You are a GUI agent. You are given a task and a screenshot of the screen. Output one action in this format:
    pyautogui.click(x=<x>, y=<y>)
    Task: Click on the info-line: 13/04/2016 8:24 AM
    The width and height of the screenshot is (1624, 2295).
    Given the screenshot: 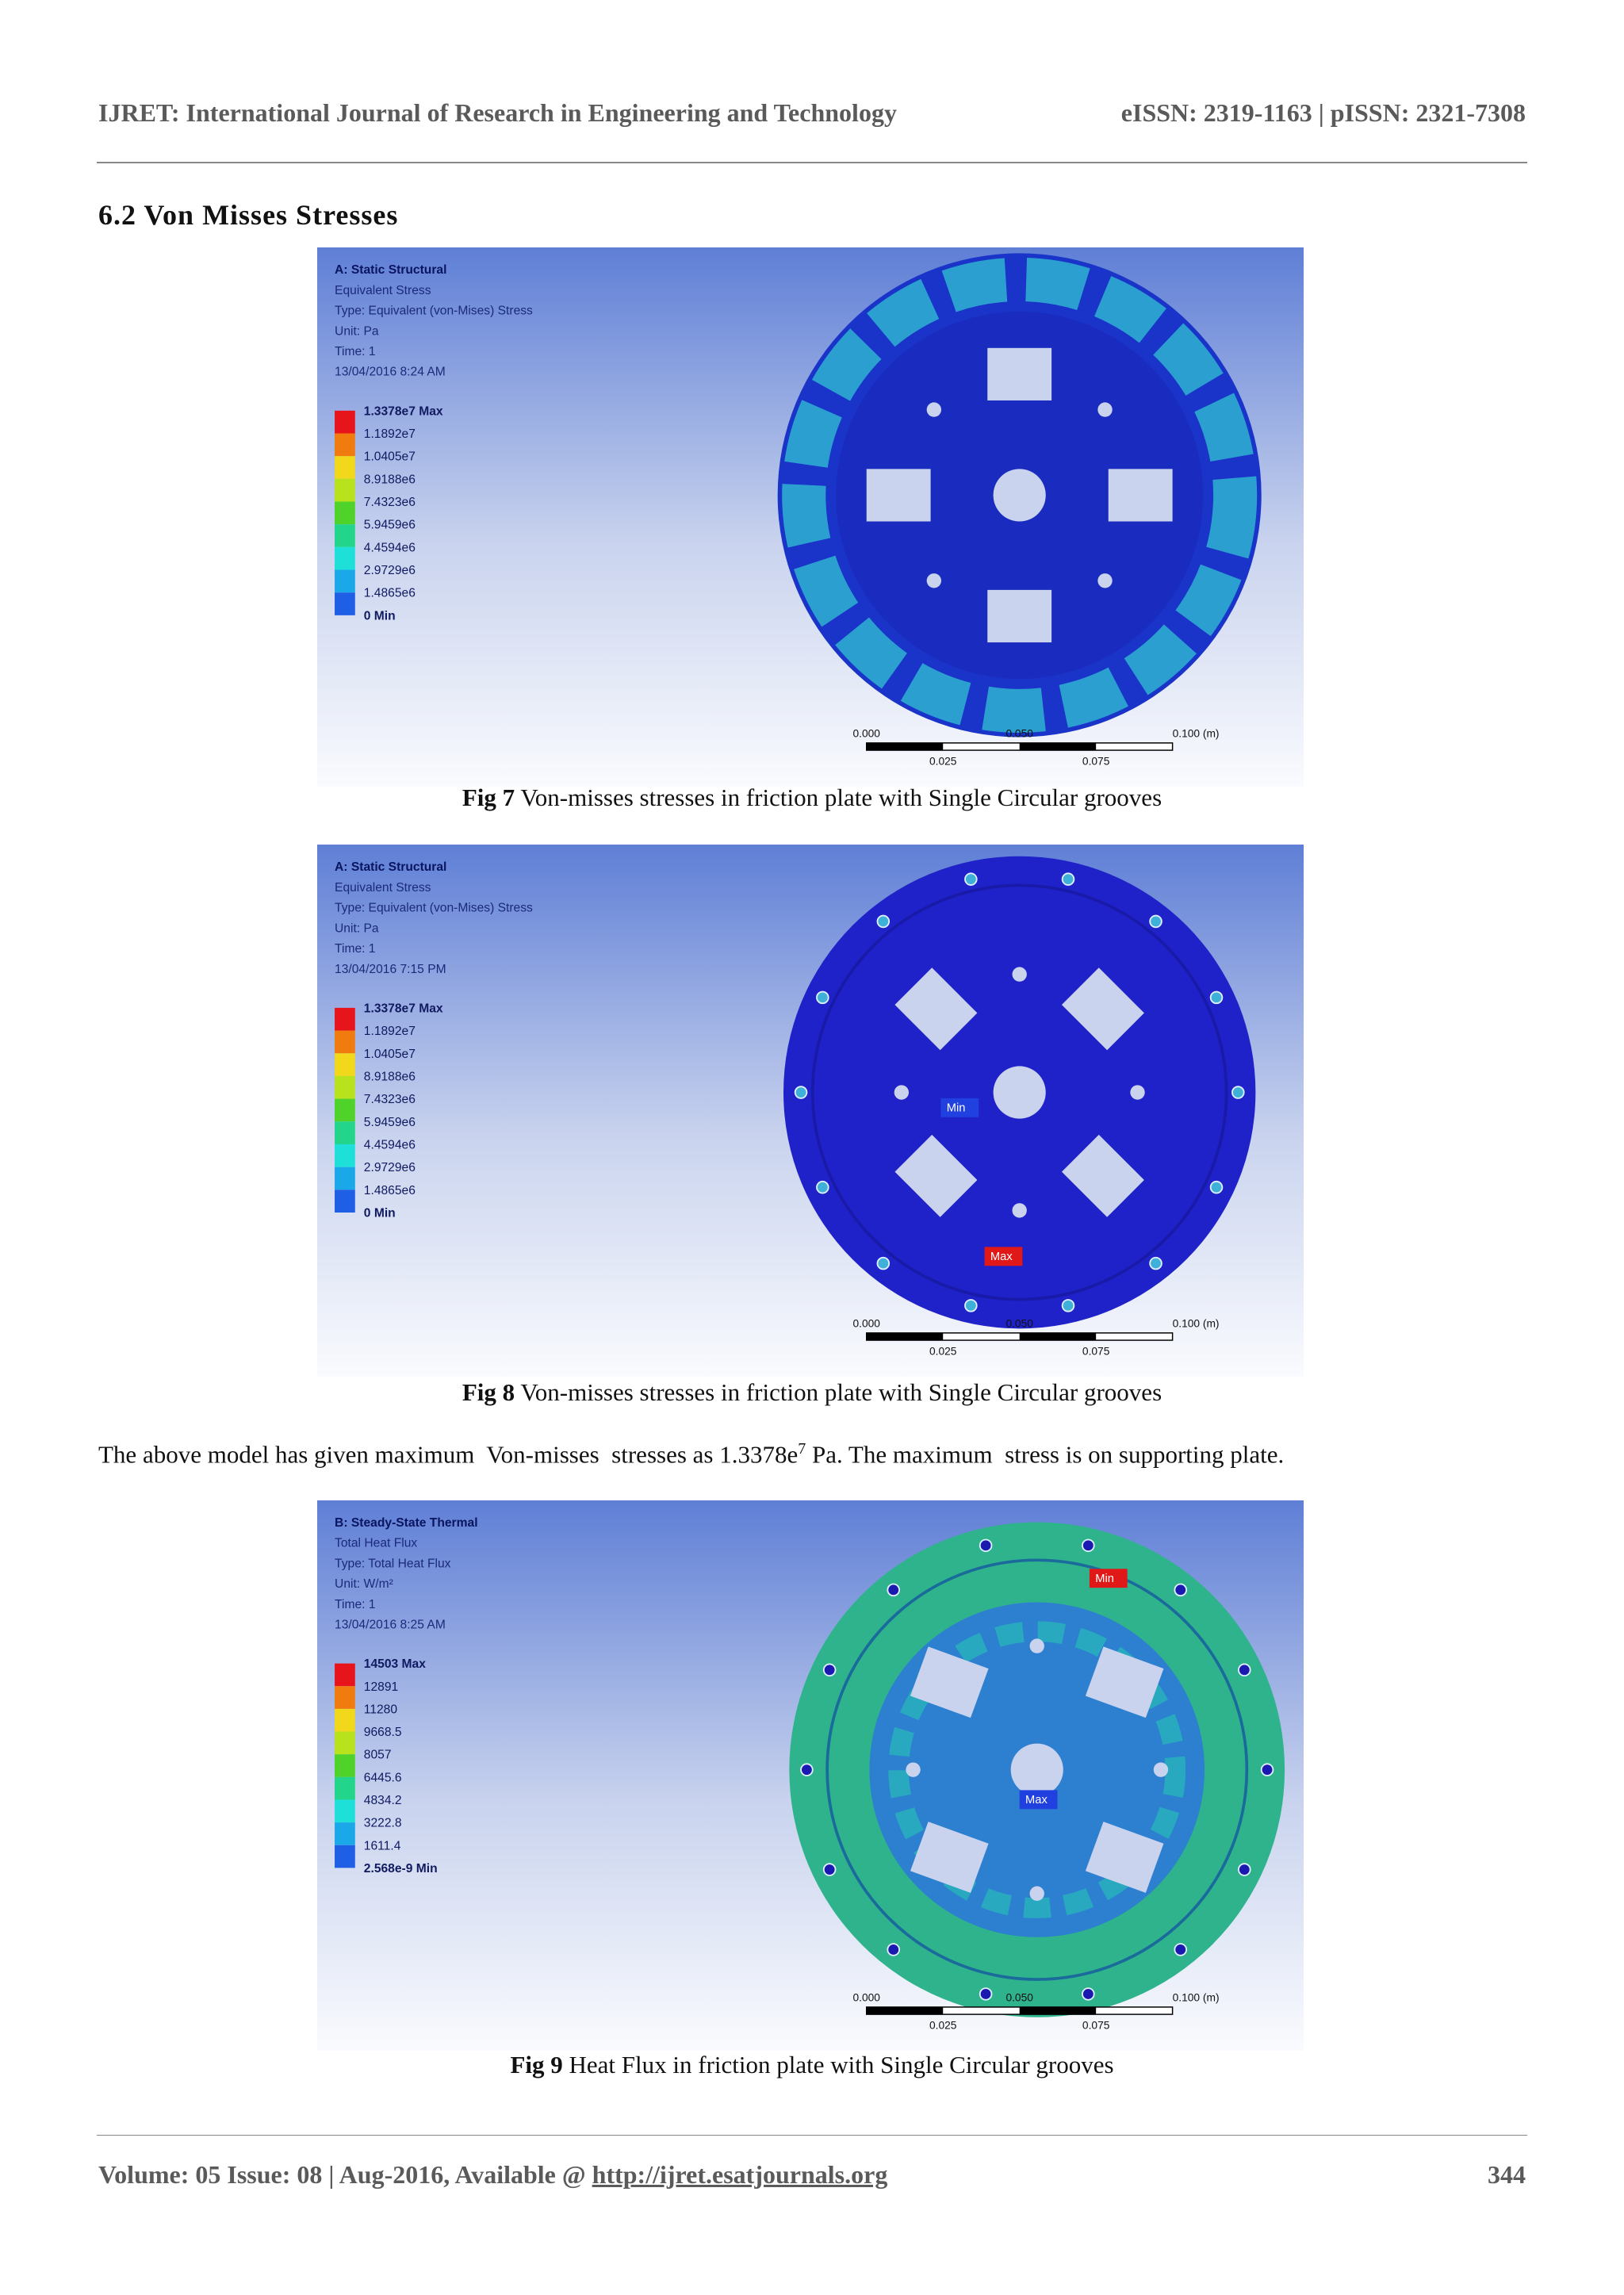 What is the action you would take?
    pyautogui.click(x=390, y=372)
    